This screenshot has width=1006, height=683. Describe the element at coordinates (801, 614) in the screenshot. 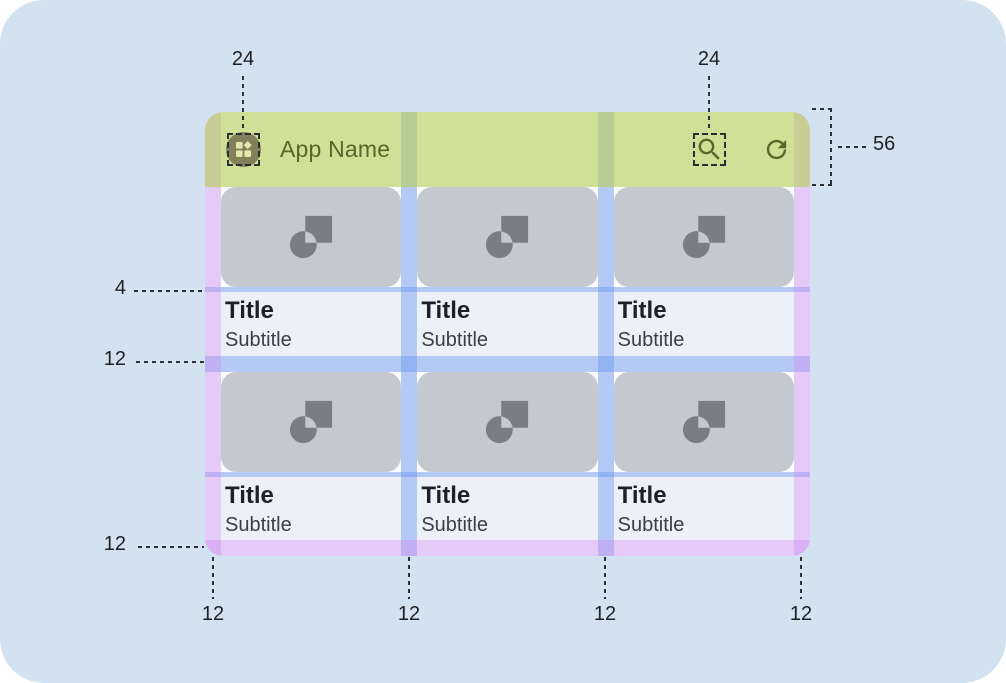

I see `annotation-right-margin: 12` at that location.